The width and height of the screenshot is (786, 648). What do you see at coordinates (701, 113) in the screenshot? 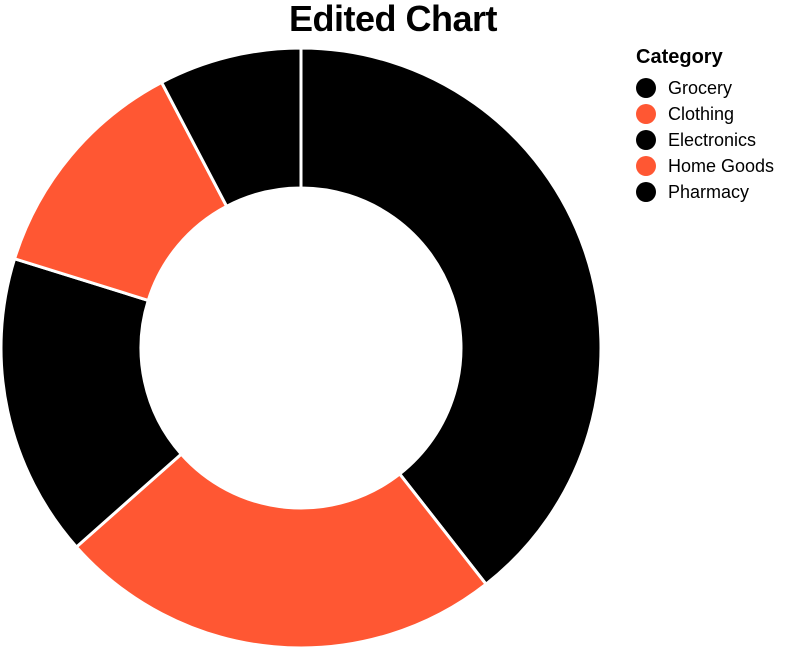
I see `legend-label-clothing: Clothing` at bounding box center [701, 113].